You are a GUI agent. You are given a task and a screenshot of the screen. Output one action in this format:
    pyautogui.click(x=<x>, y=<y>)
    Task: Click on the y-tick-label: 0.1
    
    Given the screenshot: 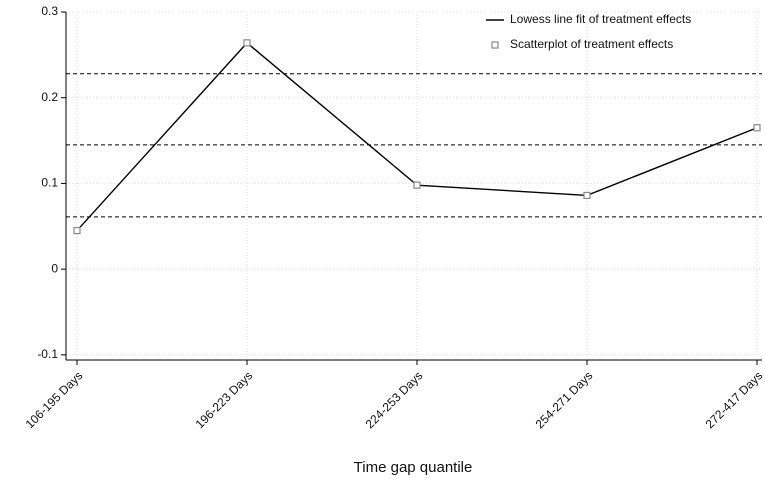 What is the action you would take?
    pyautogui.click(x=49, y=183)
    